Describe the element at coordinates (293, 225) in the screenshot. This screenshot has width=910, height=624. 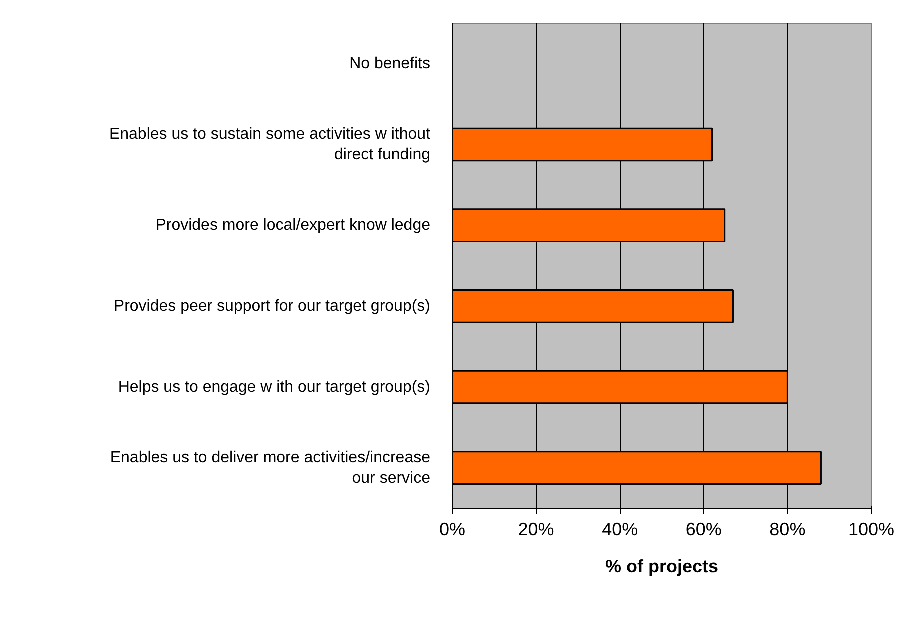
I see `y-tick-label: Provides more local/expert know ledge` at that location.